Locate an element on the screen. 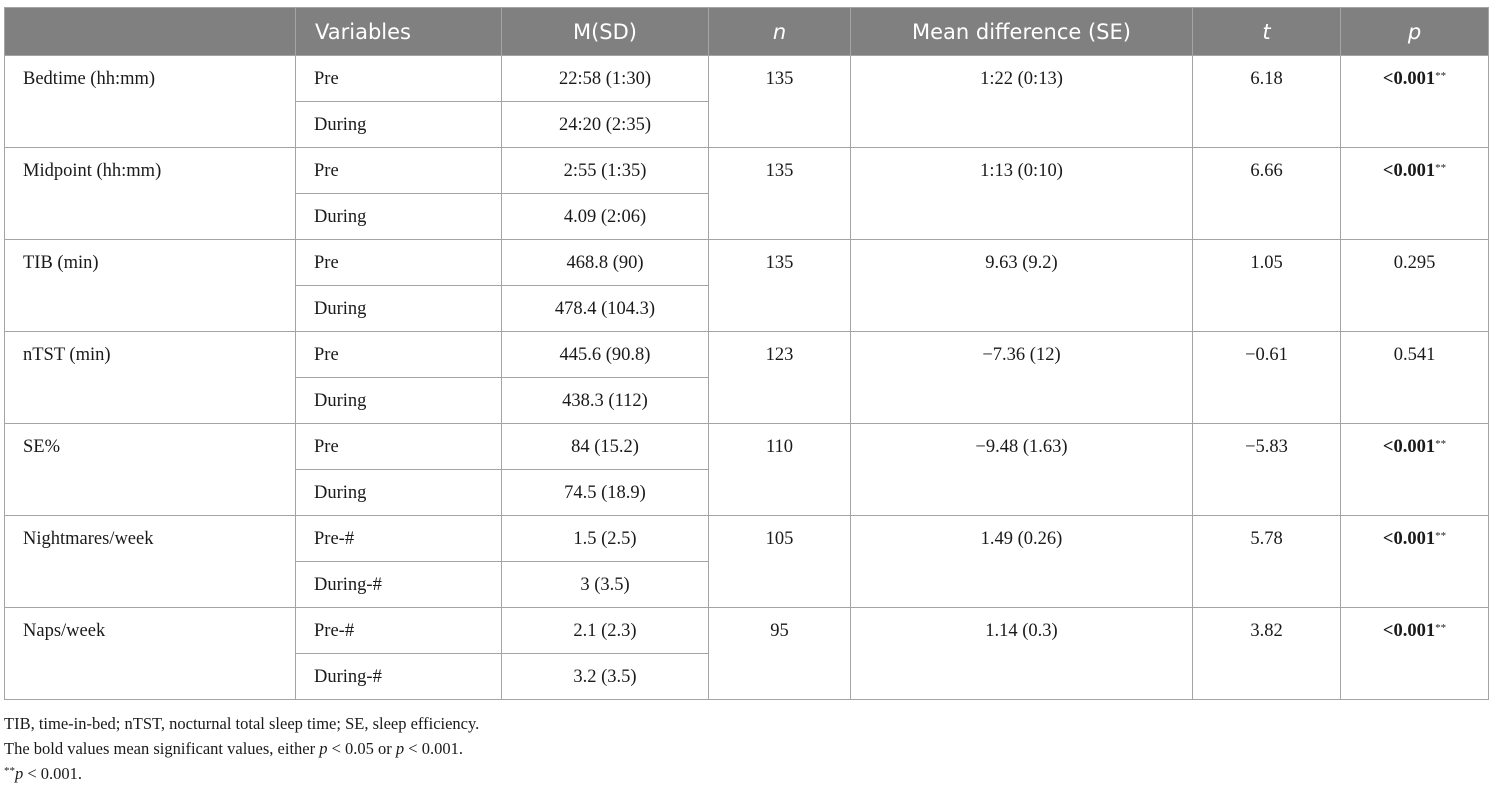  table-subrow: During-# 3.2 (3.5) is located at coordinates (747, 676).